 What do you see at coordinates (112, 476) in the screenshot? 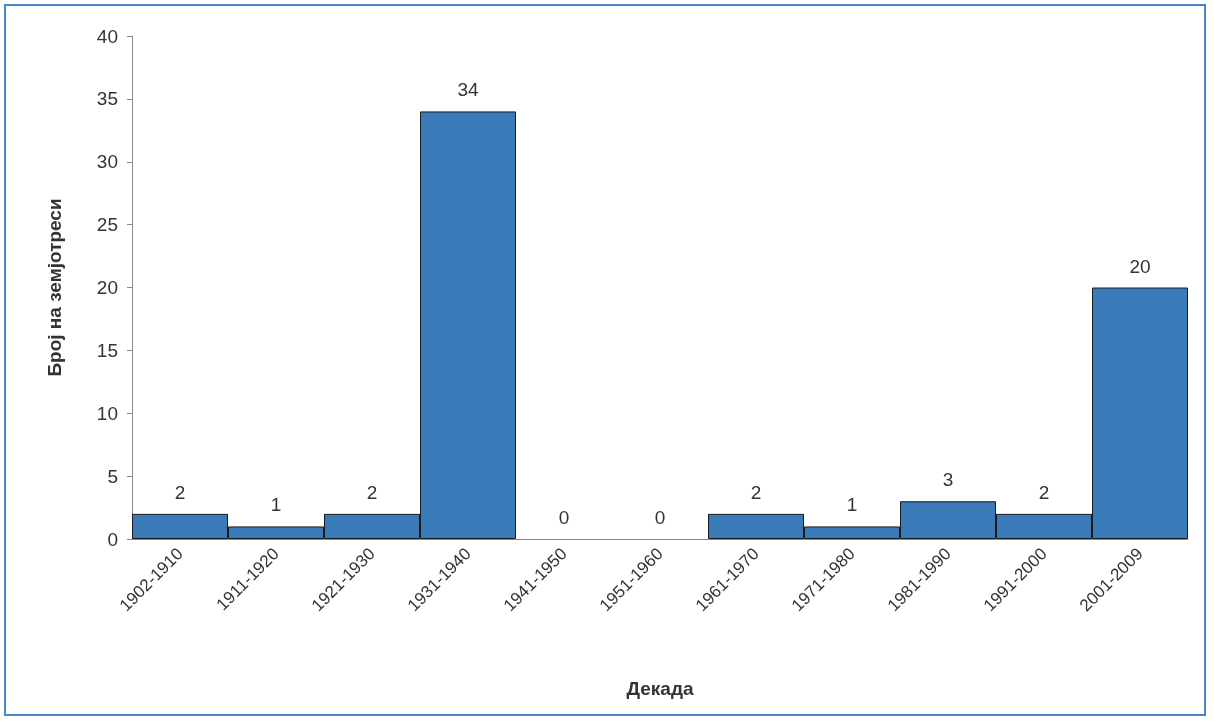
I see `y-tick-label: 5` at bounding box center [112, 476].